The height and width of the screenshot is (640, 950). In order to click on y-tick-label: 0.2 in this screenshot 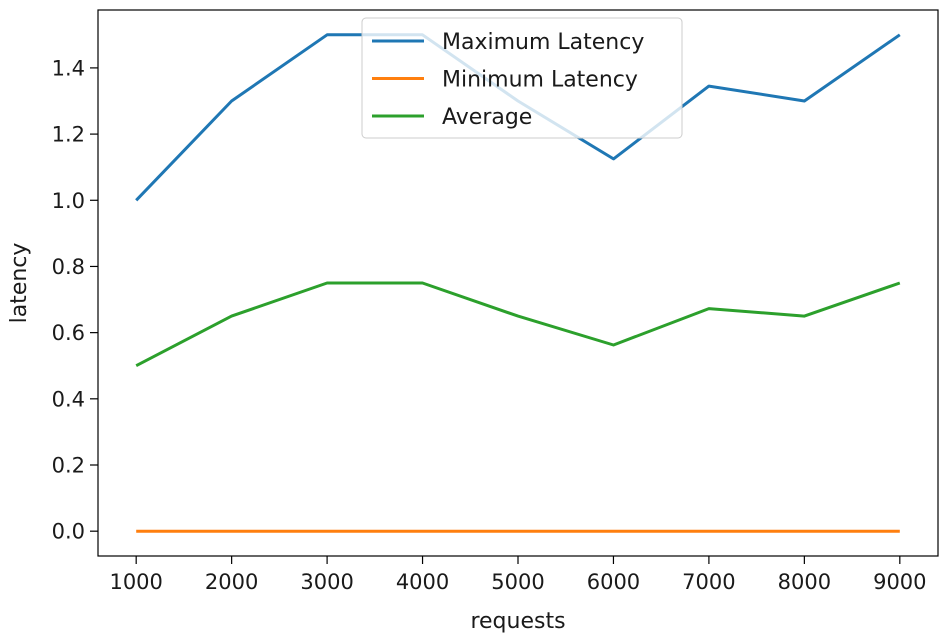, I will do `click(68, 466)`.